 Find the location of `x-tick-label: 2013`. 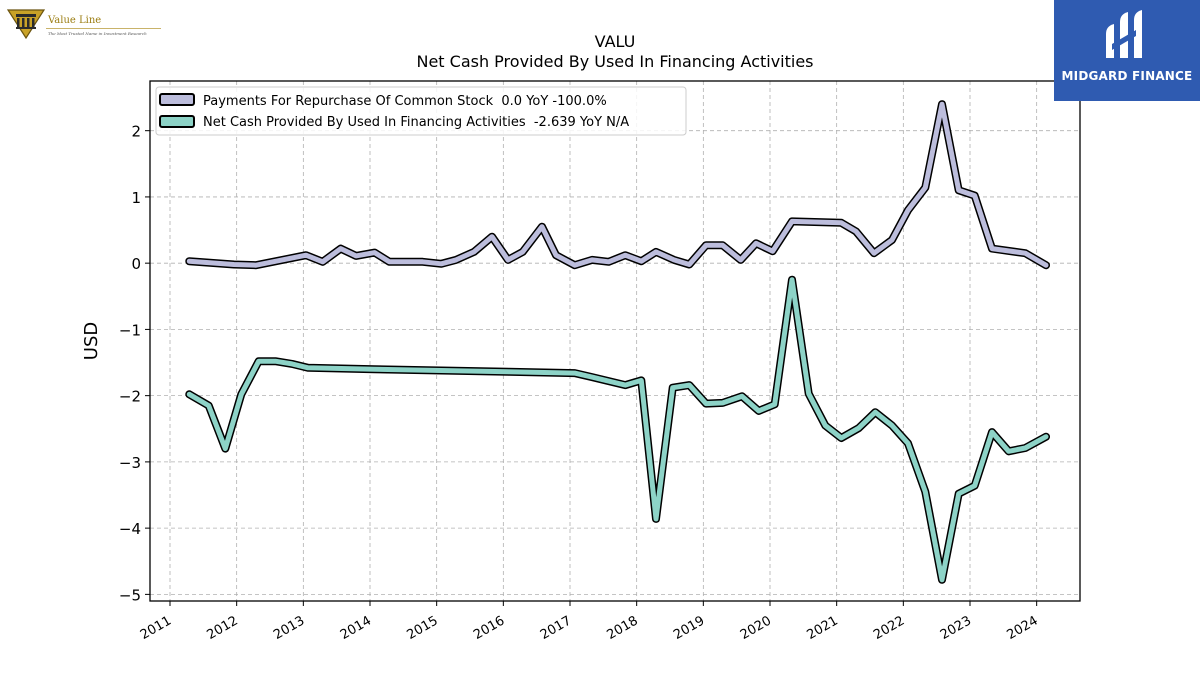

x-tick-label: 2013 is located at coordinates (289, 628).